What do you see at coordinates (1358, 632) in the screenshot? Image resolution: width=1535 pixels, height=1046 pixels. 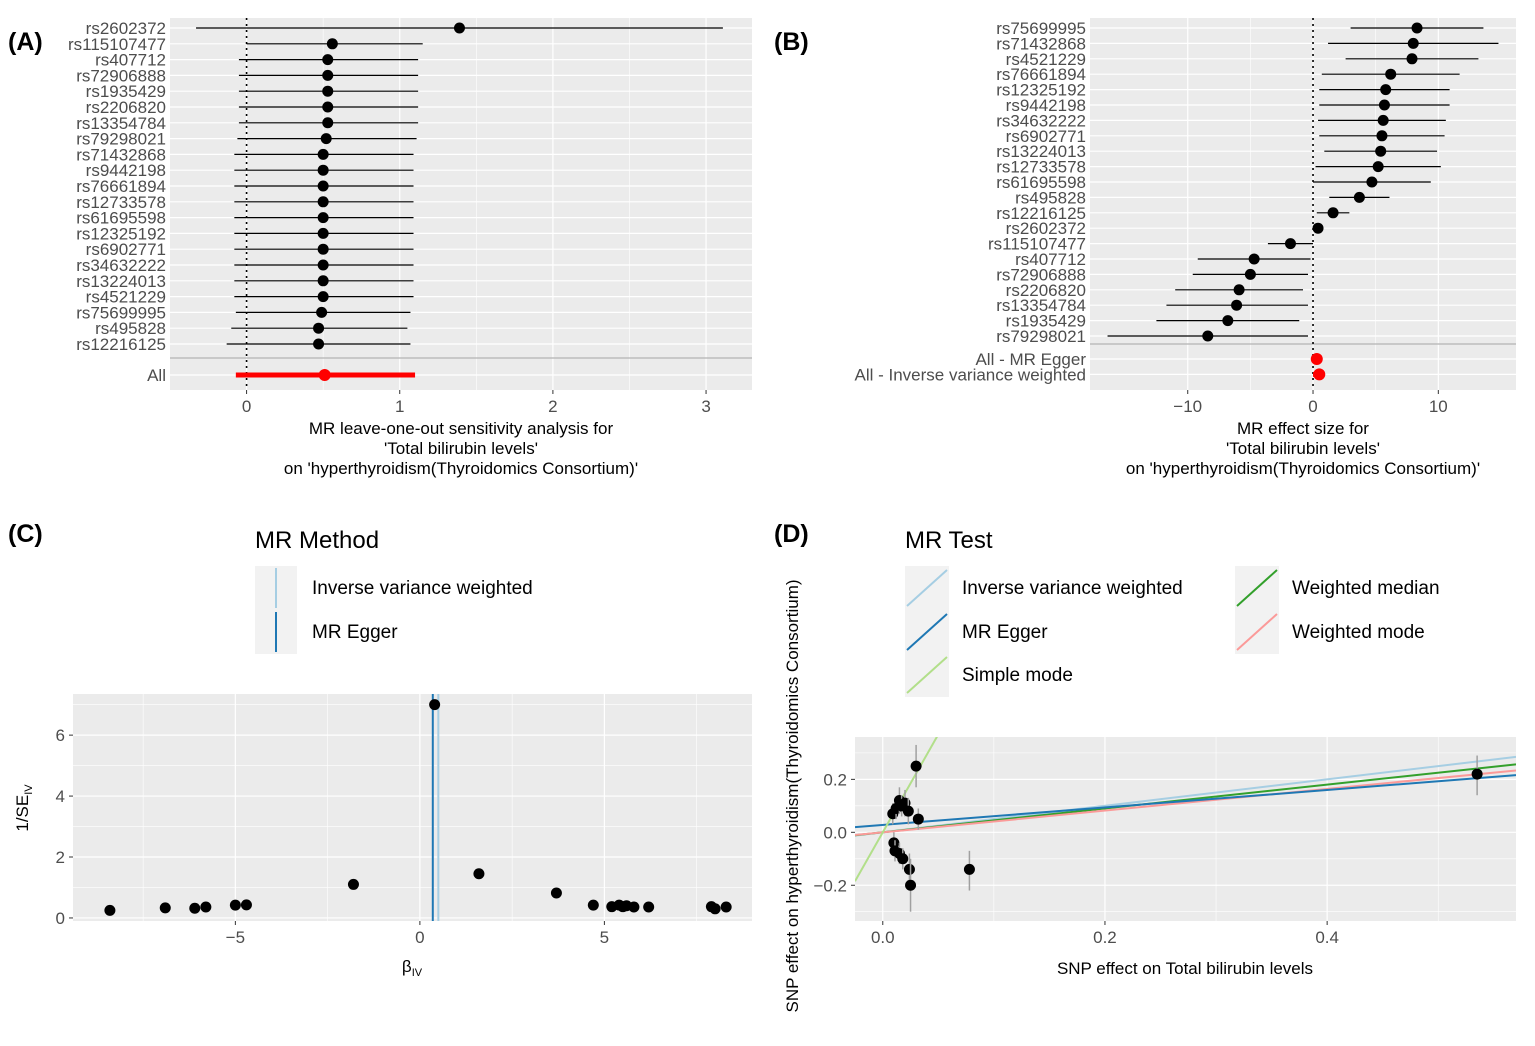 I see `legend-label: Weighted mode` at bounding box center [1358, 632].